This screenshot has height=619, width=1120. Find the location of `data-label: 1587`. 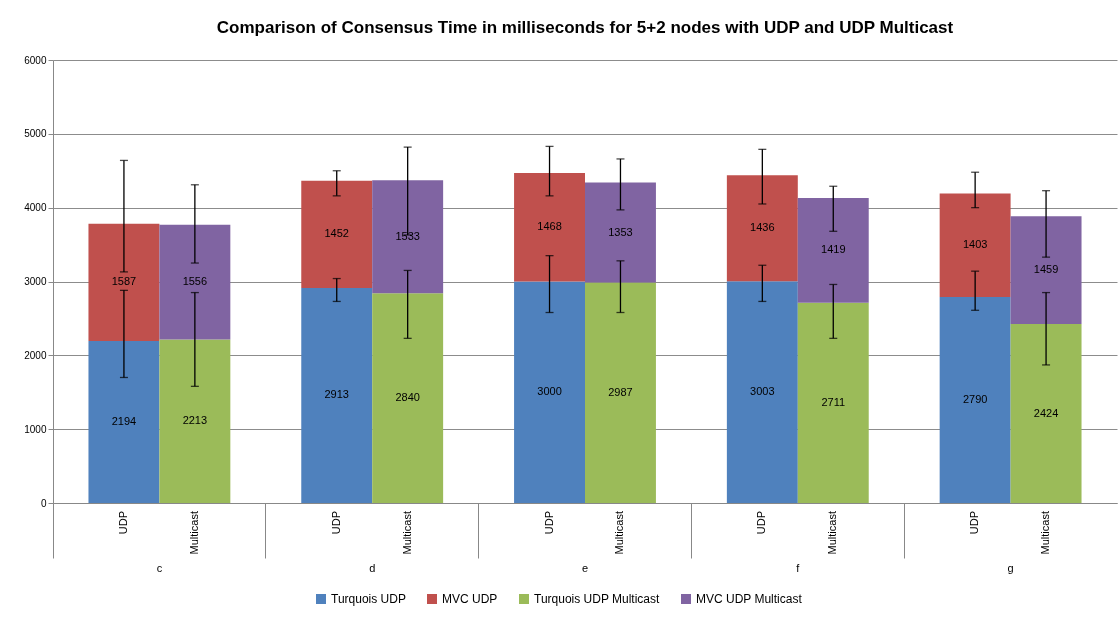

data-label: 1587 is located at coordinates (124, 281).